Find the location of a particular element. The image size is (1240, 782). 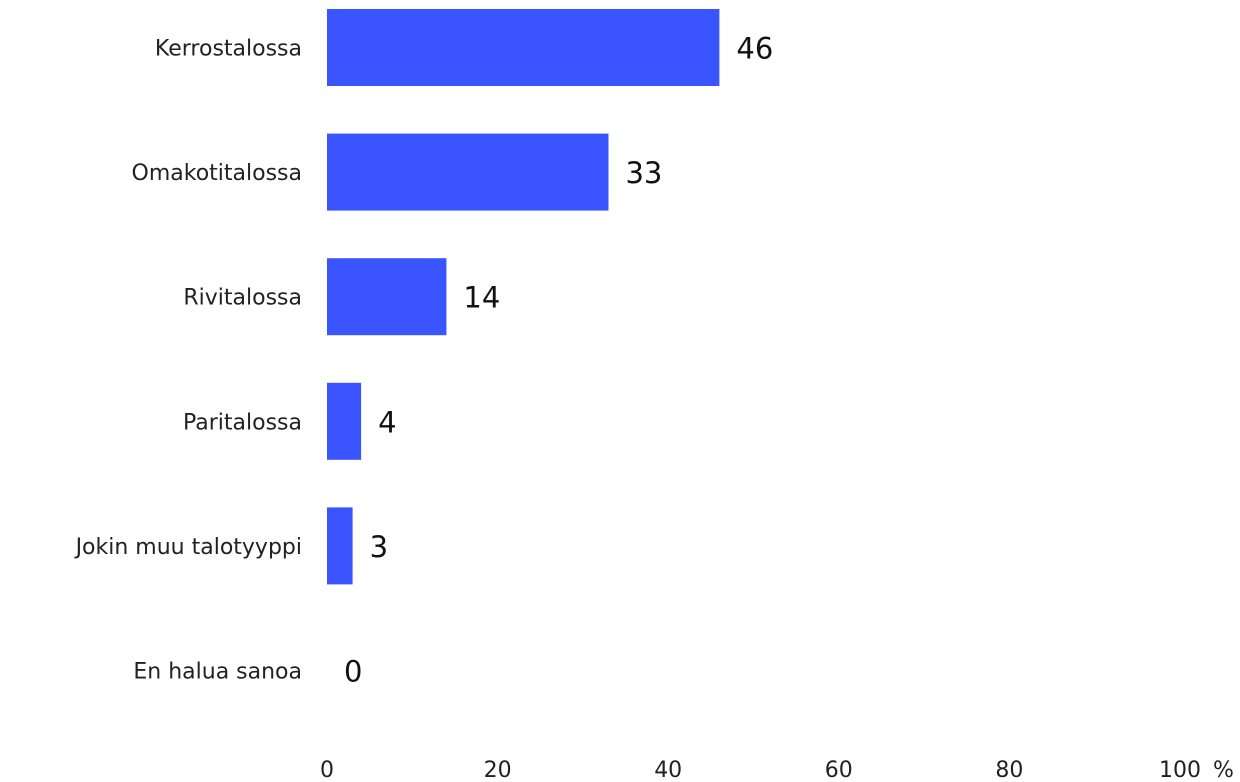

value-label-omakotitalossa: 33 is located at coordinates (643, 173).